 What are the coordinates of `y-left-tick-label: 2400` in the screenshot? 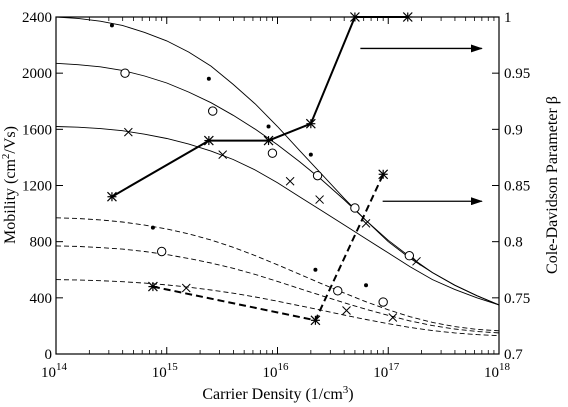 It's located at (37, 18).